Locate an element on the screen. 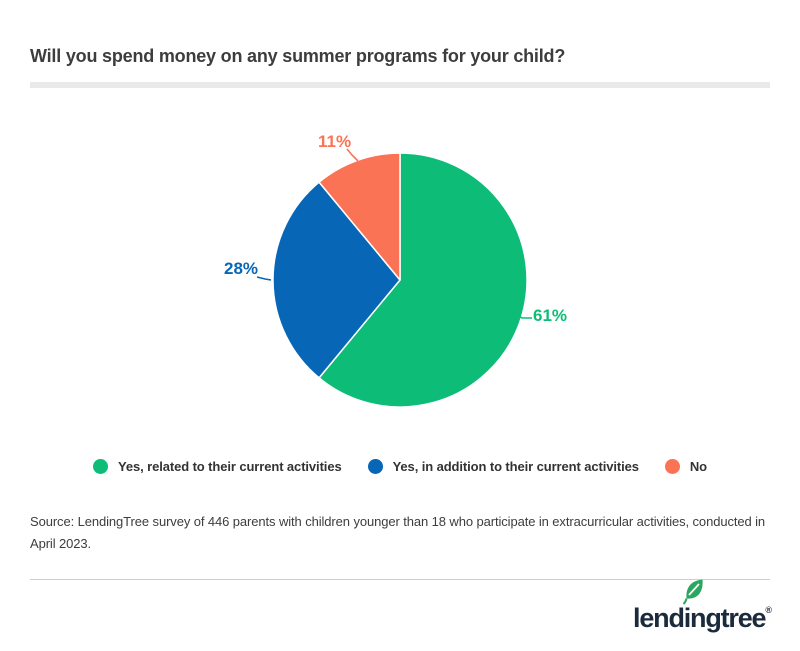 This screenshot has height=651, width=800. pie-slice-yes-addition is located at coordinates (336, 280).